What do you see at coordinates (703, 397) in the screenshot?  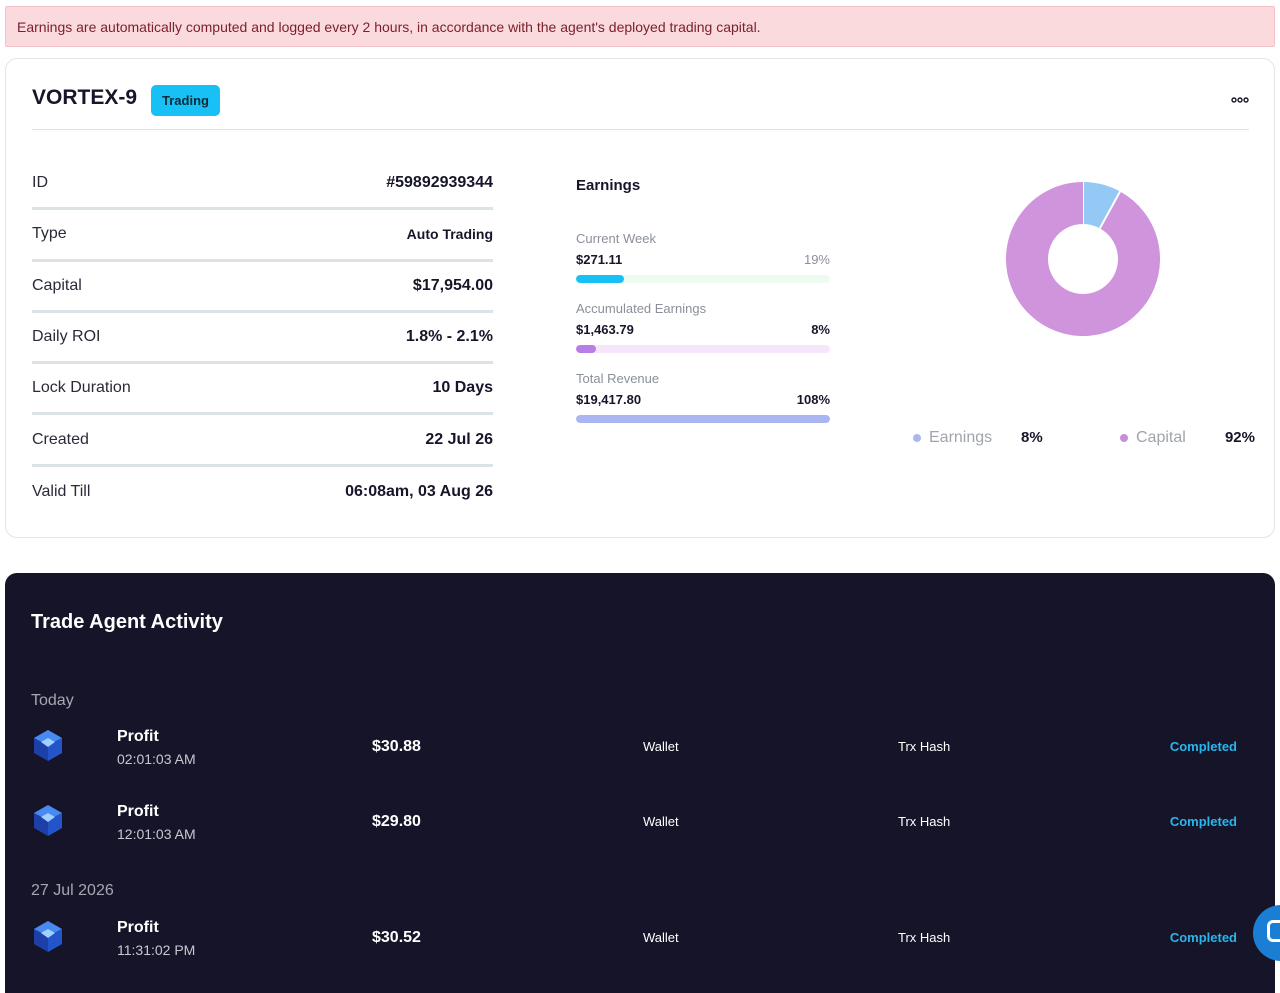 I see `metric-total-revenue: Total Revenue $19,417.80 108%` at bounding box center [703, 397].